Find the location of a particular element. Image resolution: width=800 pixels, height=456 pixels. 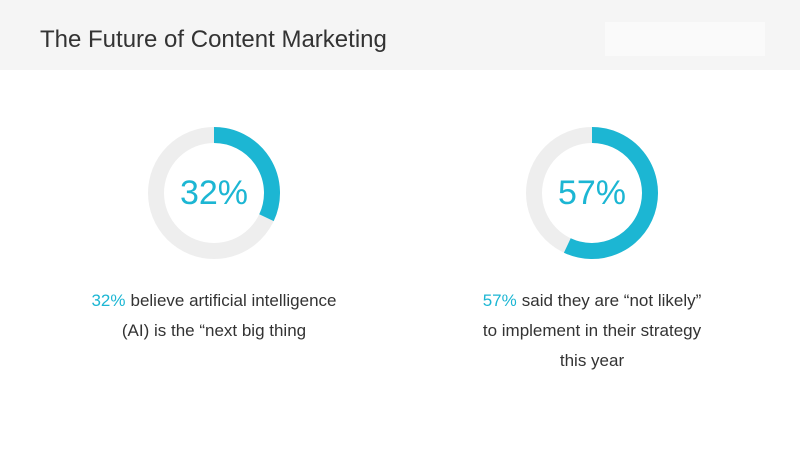

caption-highlight: 57% is located at coordinates (500, 300).